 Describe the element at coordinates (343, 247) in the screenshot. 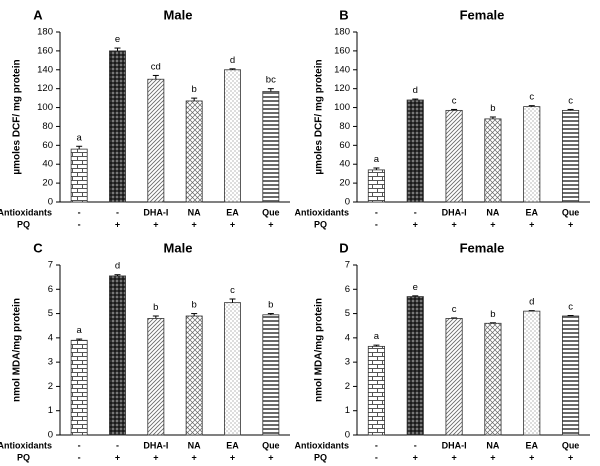

I see `panel-letter: D` at that location.